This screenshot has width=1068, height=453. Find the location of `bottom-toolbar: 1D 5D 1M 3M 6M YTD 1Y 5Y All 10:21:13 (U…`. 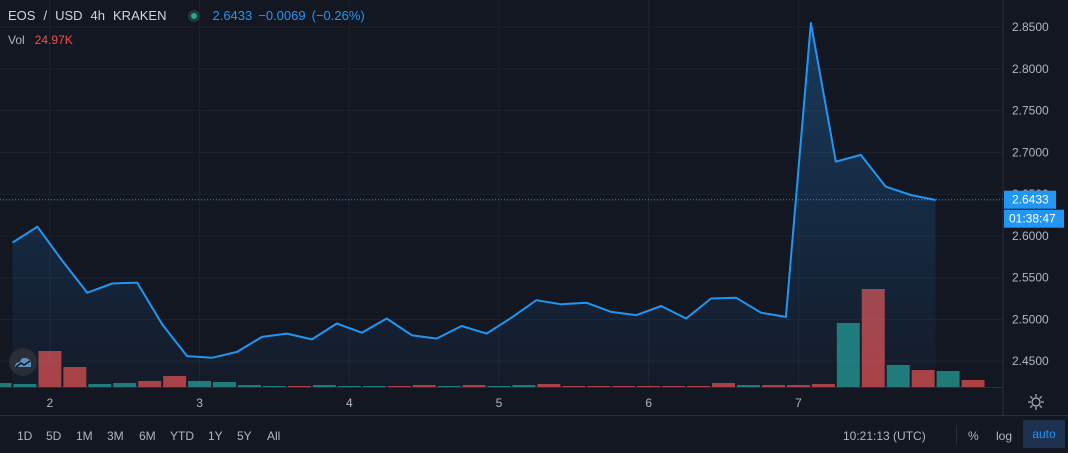

bottom-toolbar: 1D 5D 1M 3M 6M YTD 1Y 5Y All 10:21:13 (U… is located at coordinates (534, 434).